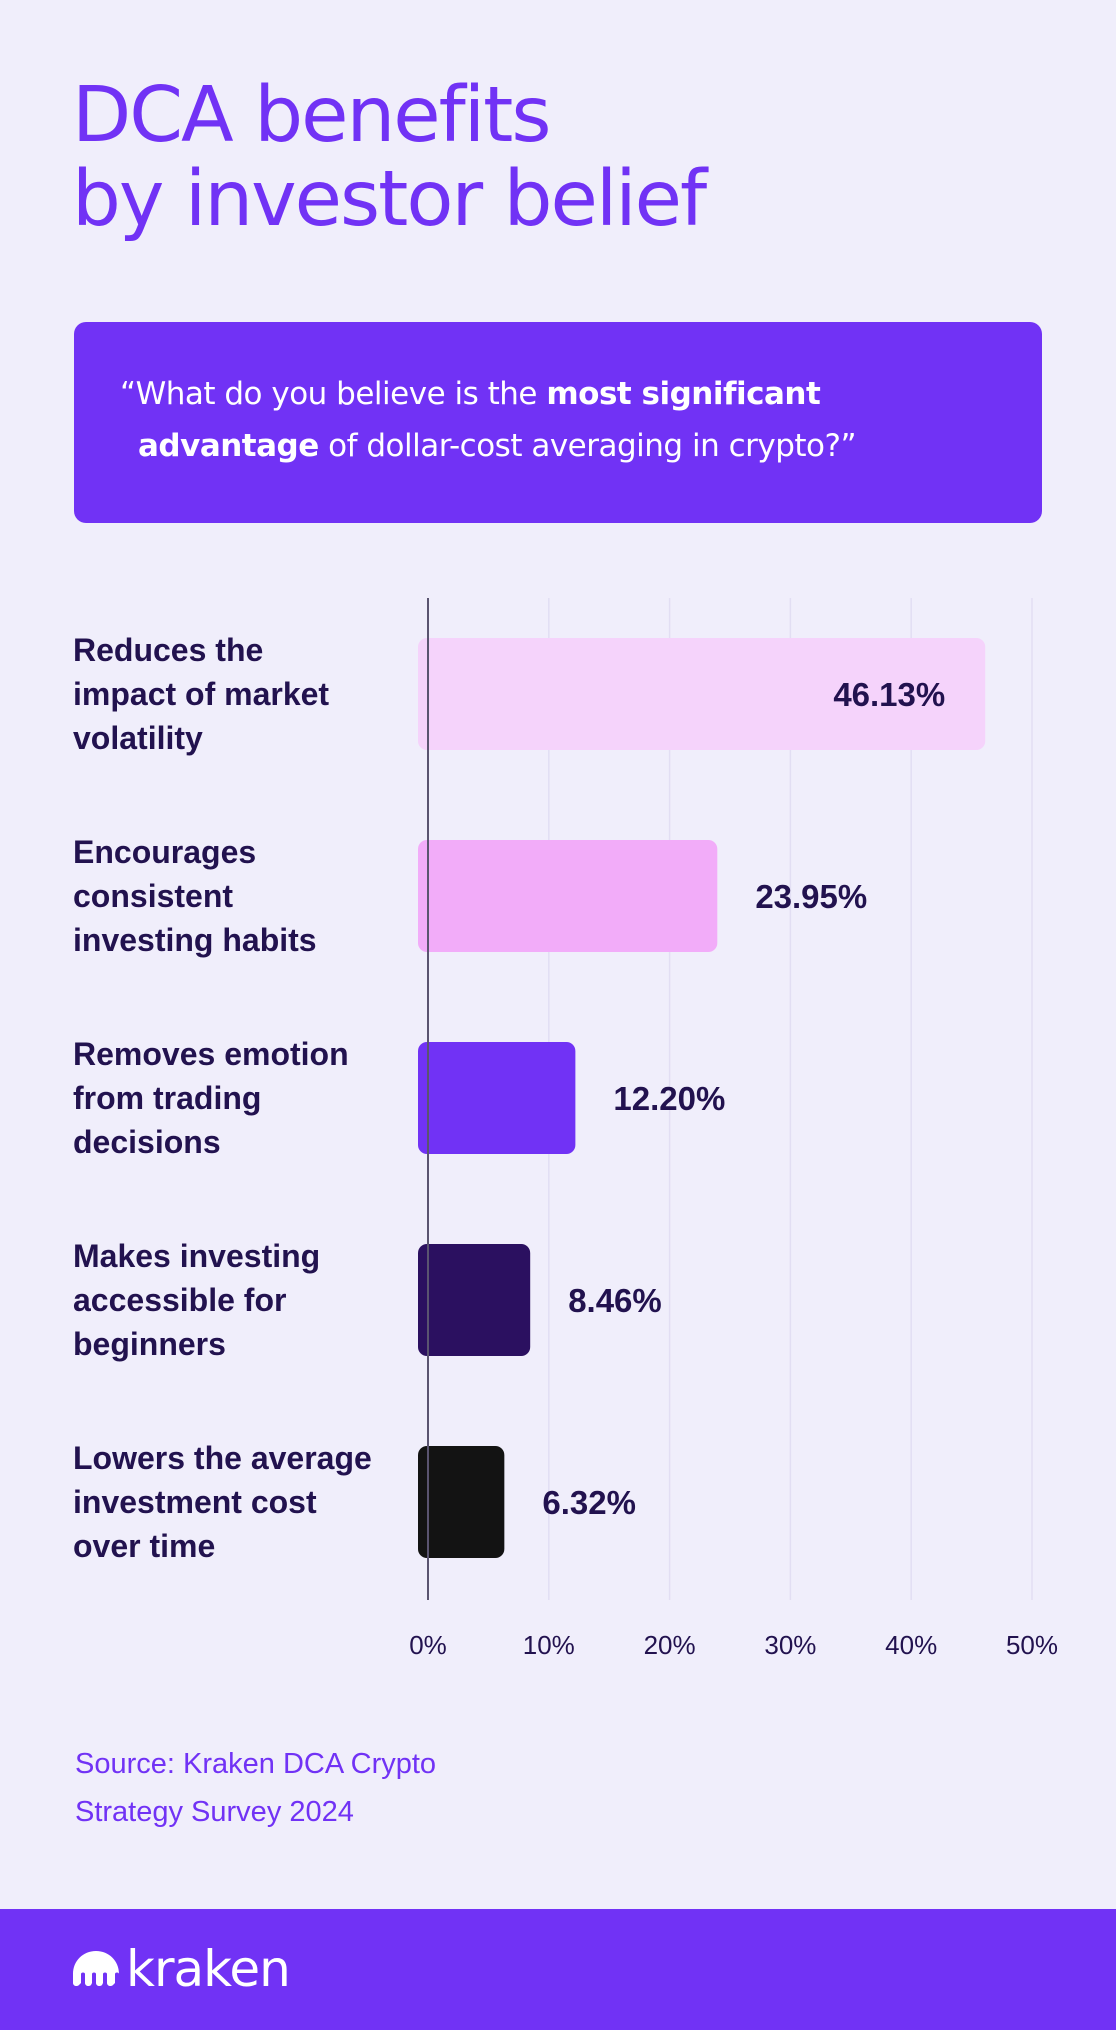 The image size is (1116, 2030). I want to click on category-label: Lowers the average, so click(222, 1458).